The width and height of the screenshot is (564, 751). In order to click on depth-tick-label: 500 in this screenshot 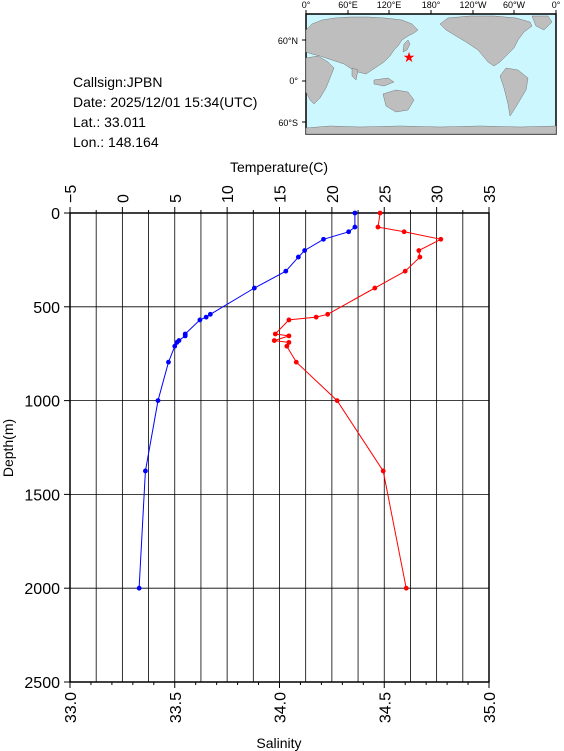, I will do `click(46, 308)`.